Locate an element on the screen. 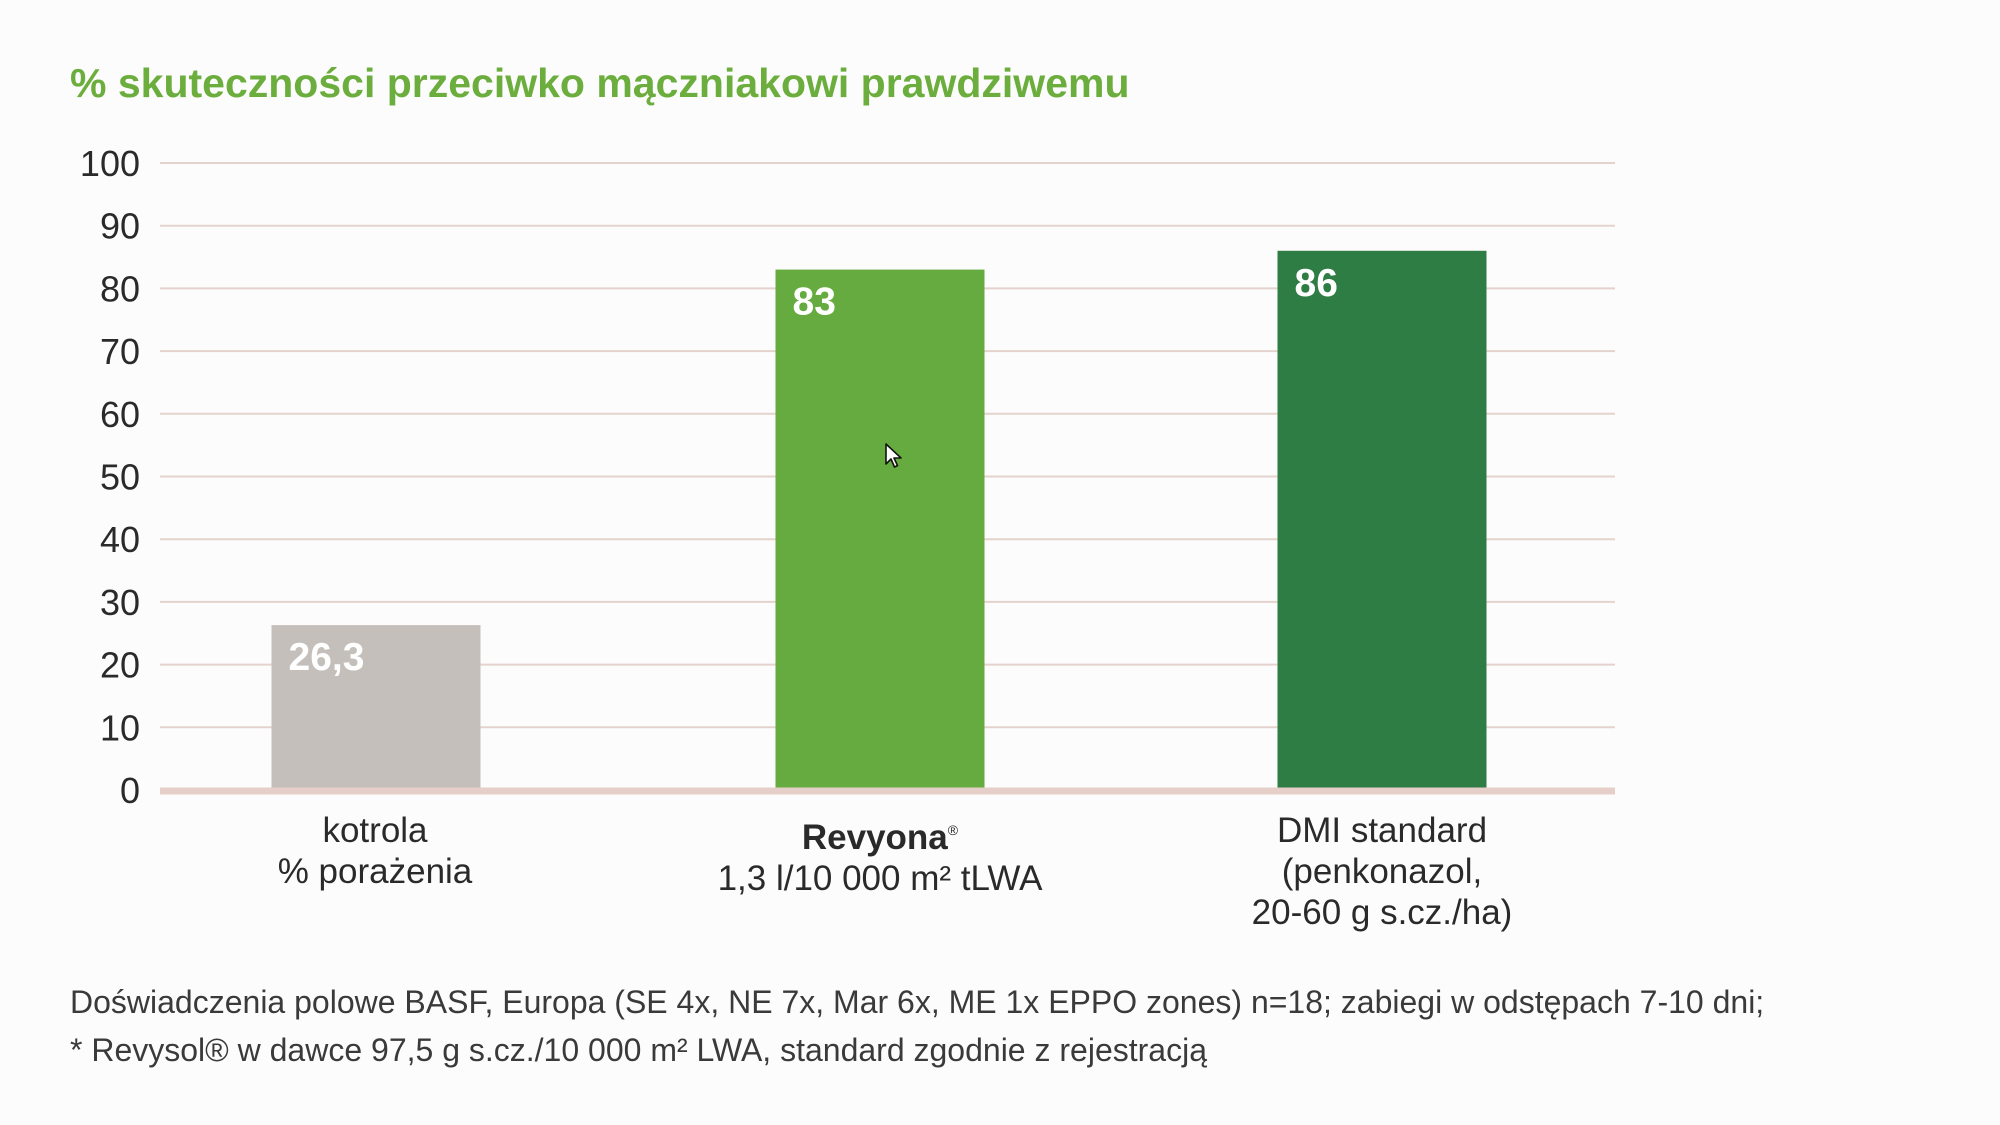 Image resolution: width=2000 pixels, height=1125 pixels. y-tick-label: 20 is located at coordinates (120, 665).